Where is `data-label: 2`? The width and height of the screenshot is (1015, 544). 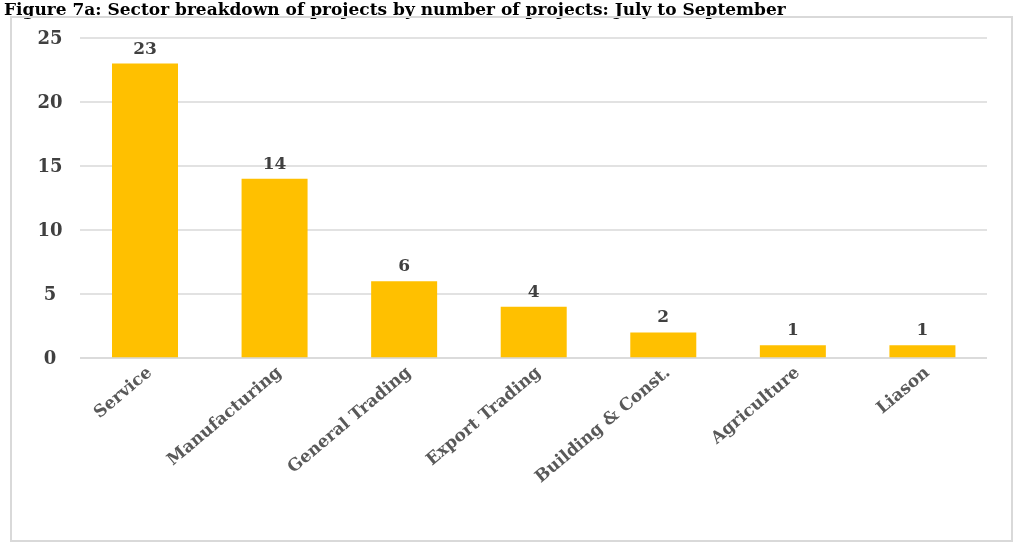 data-label: 2 is located at coordinates (663, 316).